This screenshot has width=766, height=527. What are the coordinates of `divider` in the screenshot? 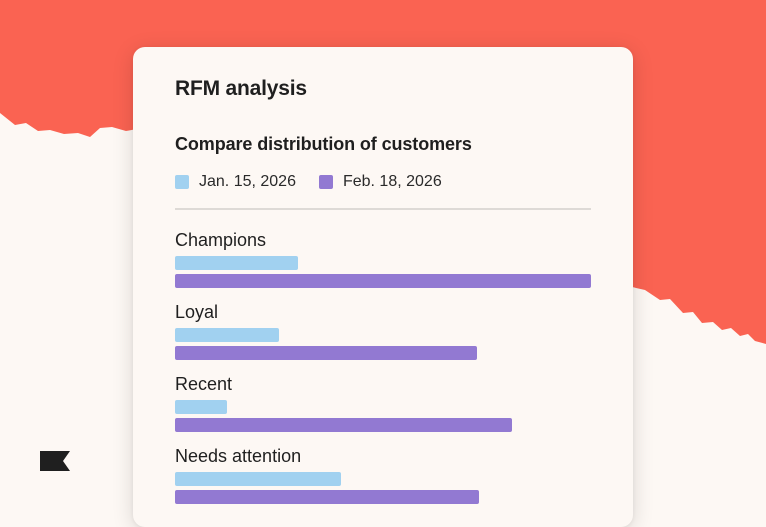 It's located at (383, 209).